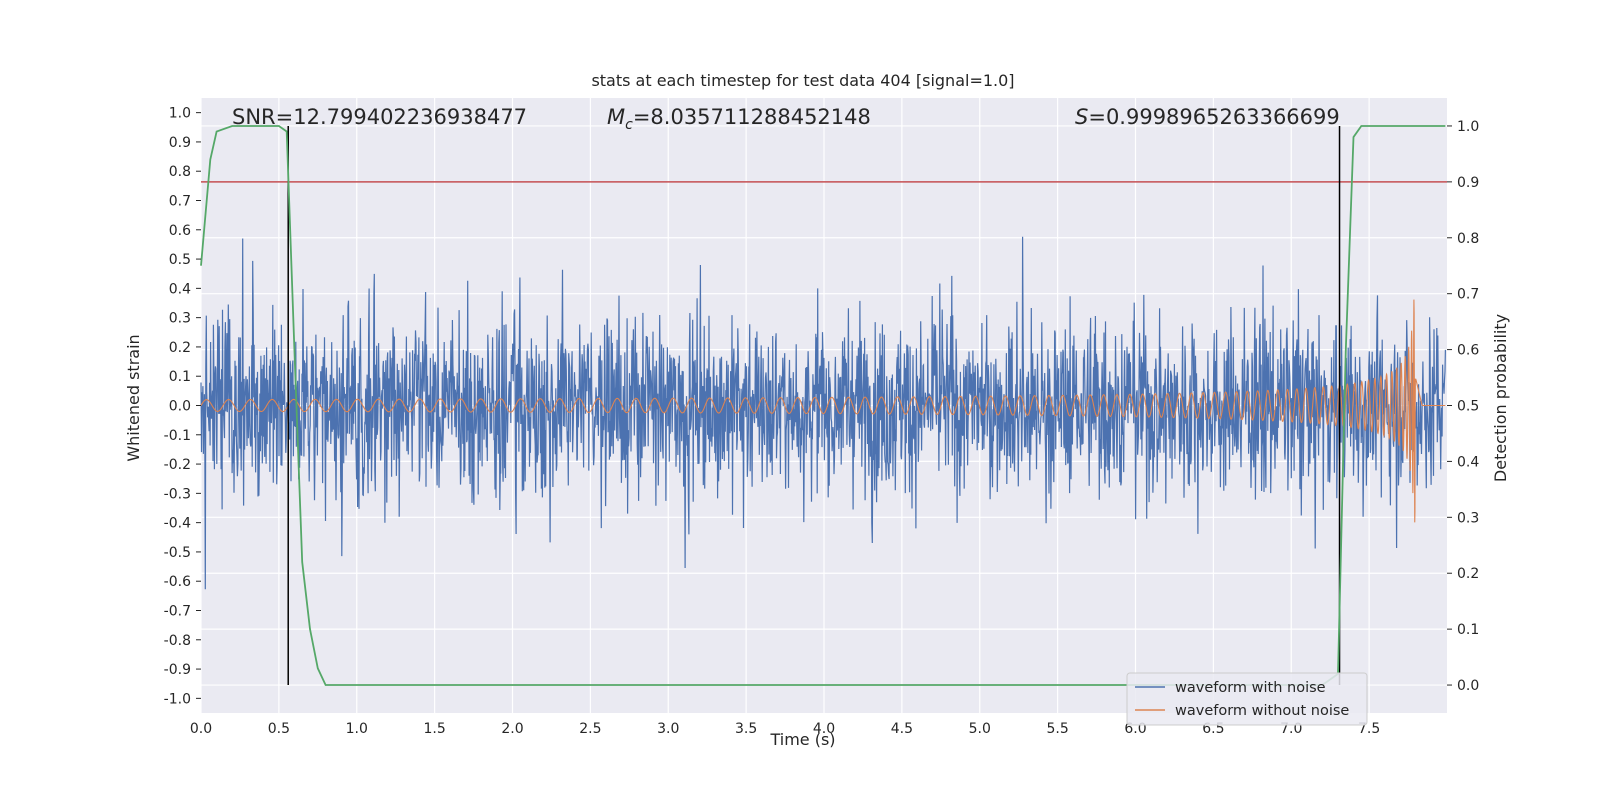 This screenshot has width=1600, height=800. I want to click on x-tick-label: 2.5, so click(590, 729).